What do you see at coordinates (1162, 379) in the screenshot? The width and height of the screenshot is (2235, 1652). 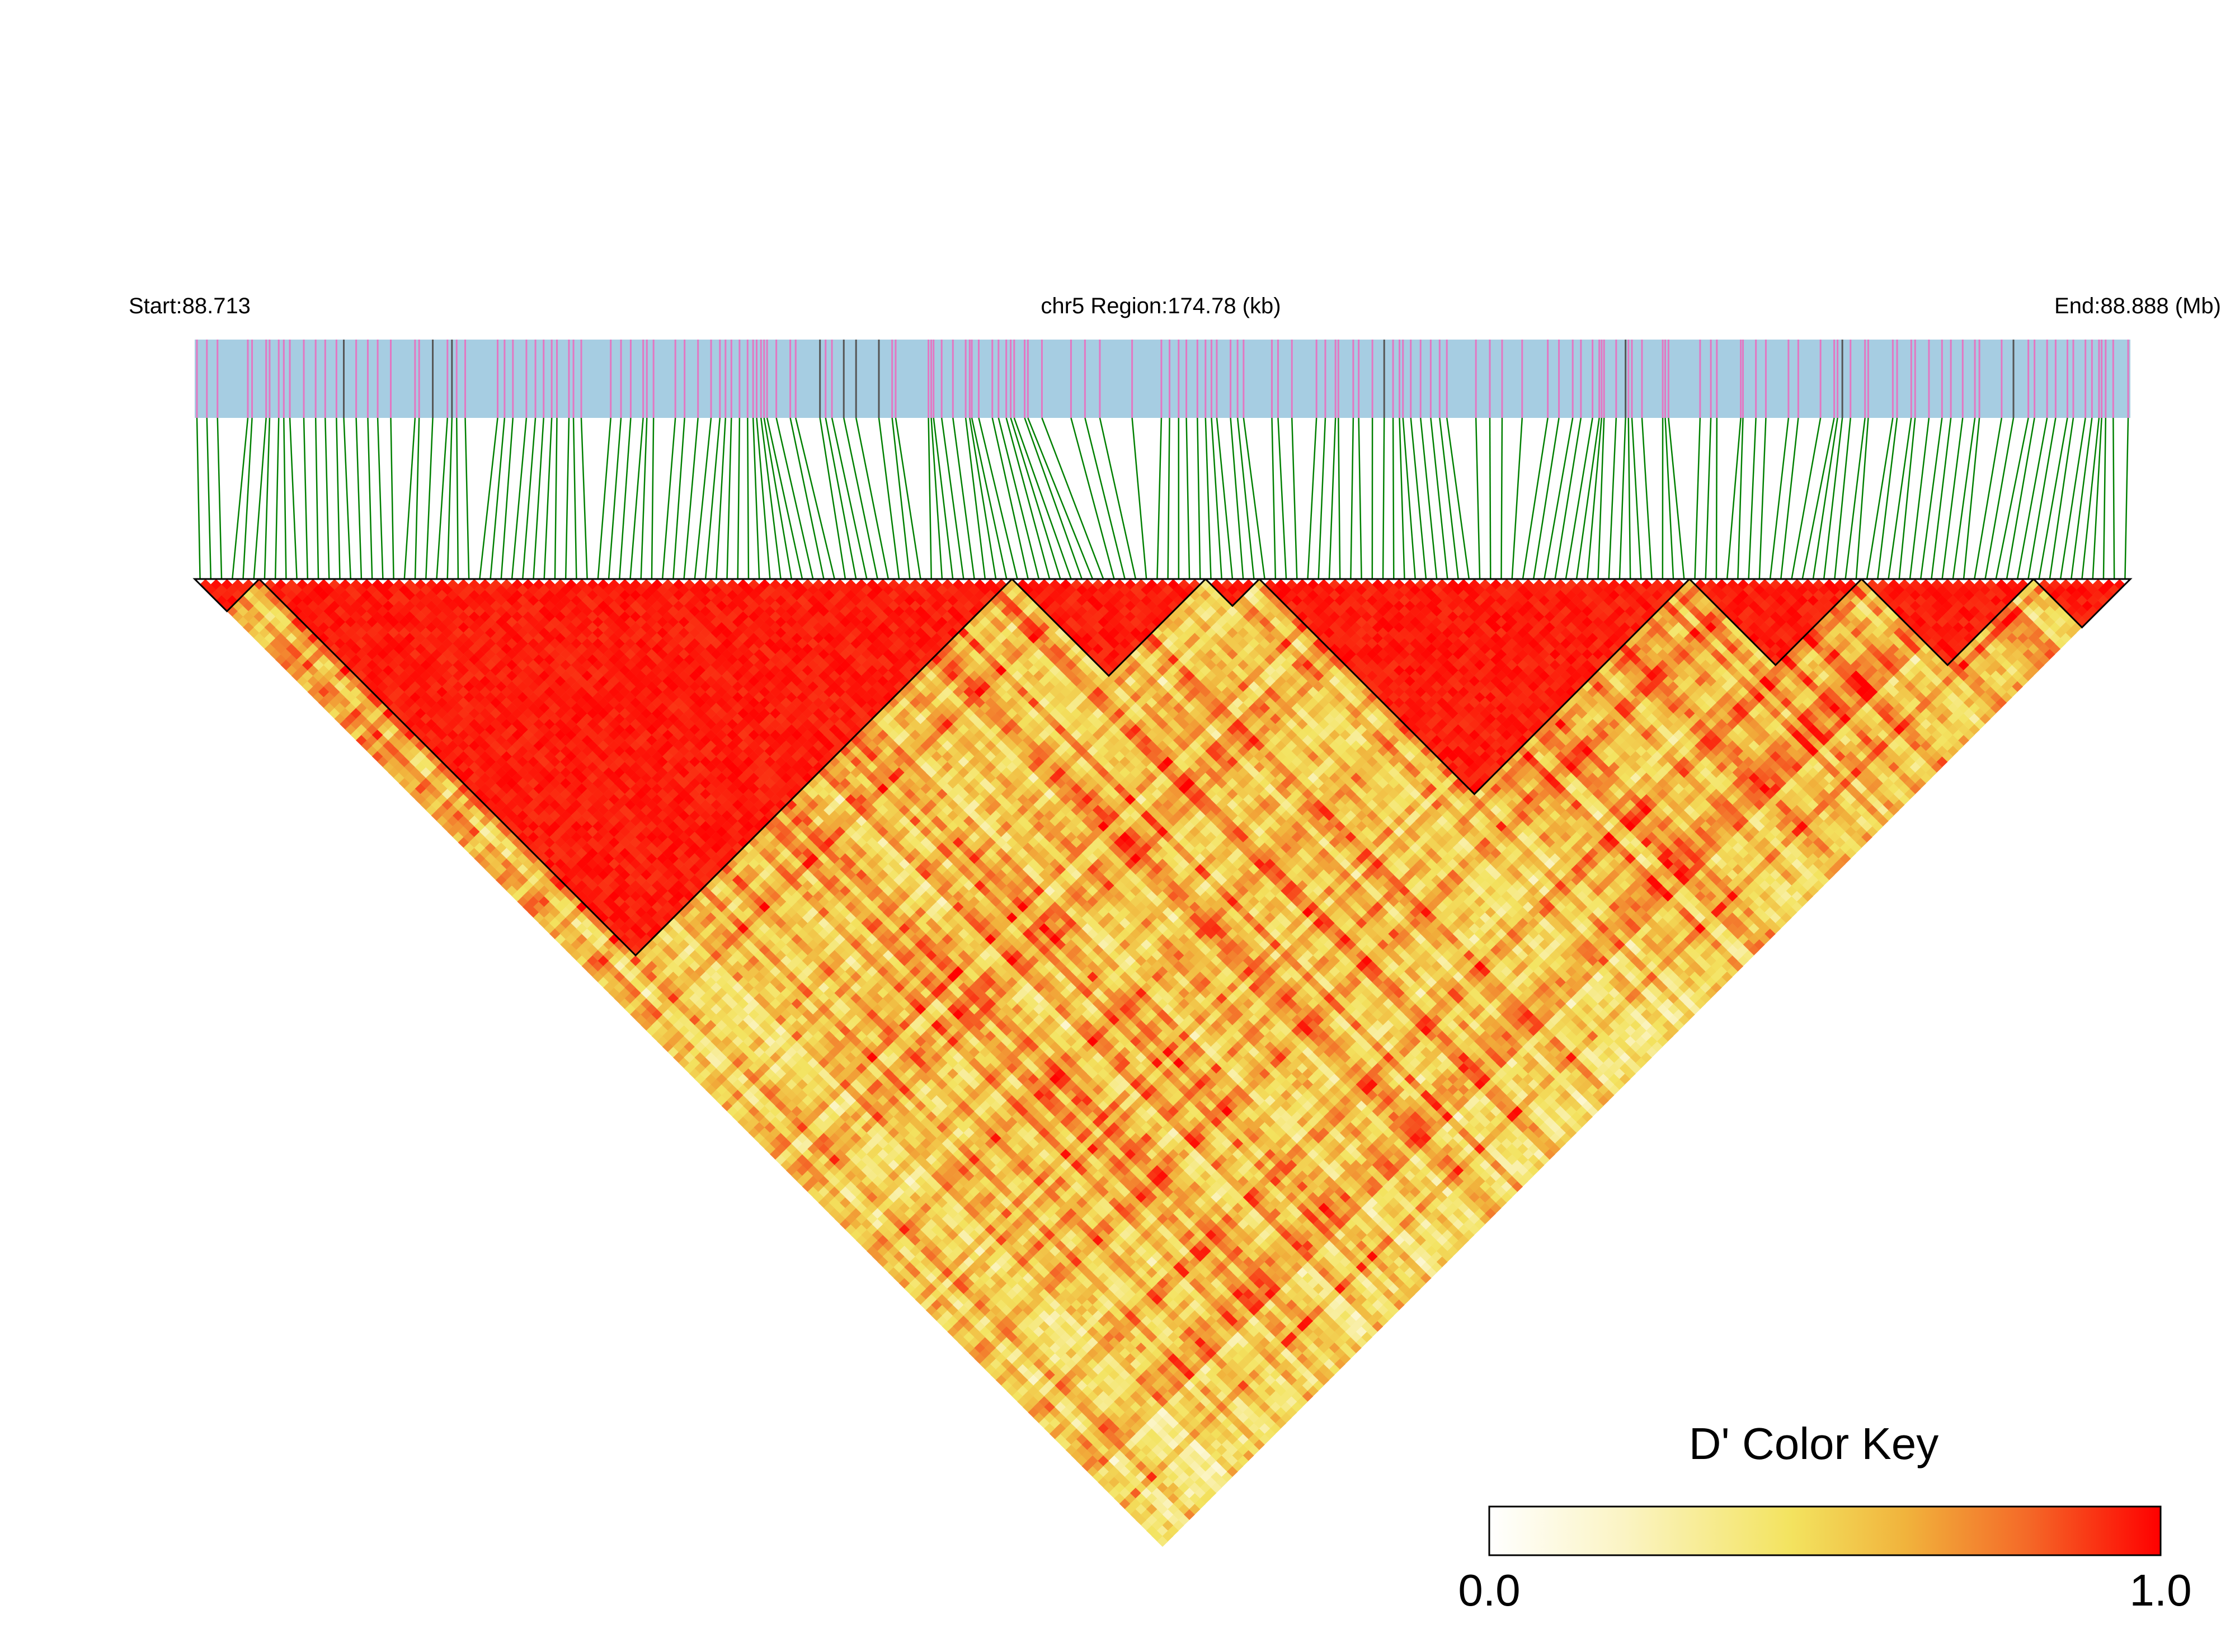 I see `snp-position-markers` at bounding box center [1162, 379].